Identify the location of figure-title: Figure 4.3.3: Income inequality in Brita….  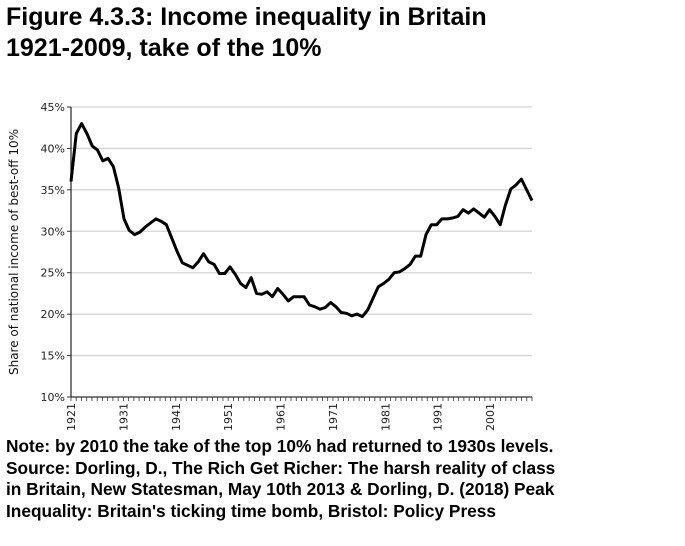
(246, 32).